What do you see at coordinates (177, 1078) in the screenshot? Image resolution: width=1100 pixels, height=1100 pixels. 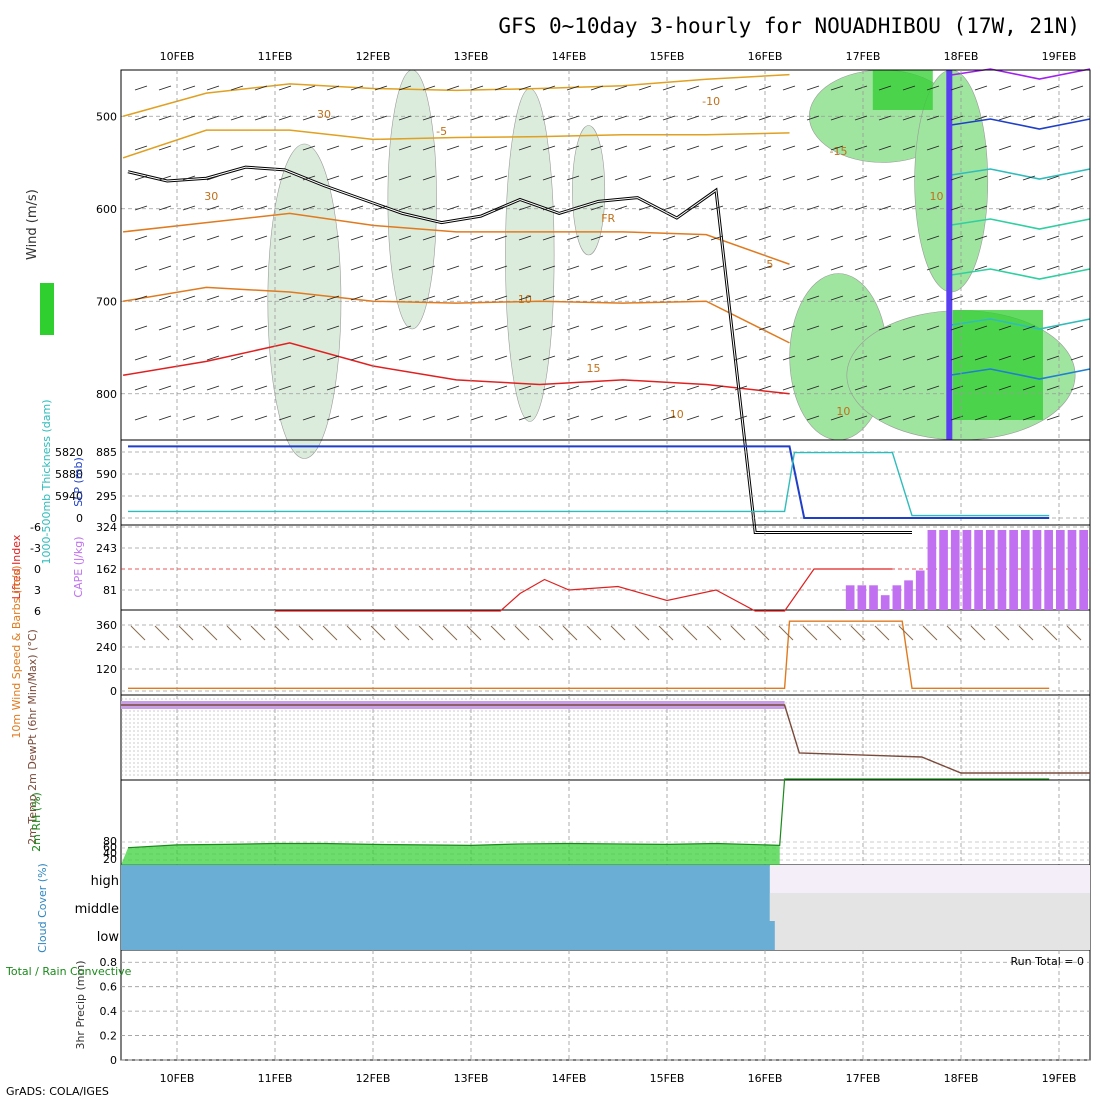 I see `x-tick-label-bottom: 10FEB` at bounding box center [177, 1078].